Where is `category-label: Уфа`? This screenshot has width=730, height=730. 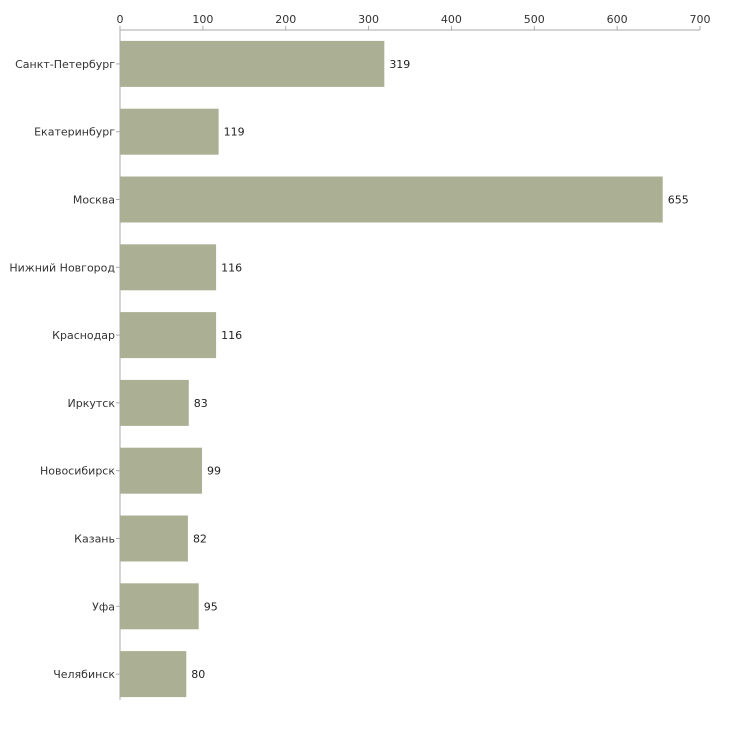
category-label: Уфа is located at coordinates (103, 606).